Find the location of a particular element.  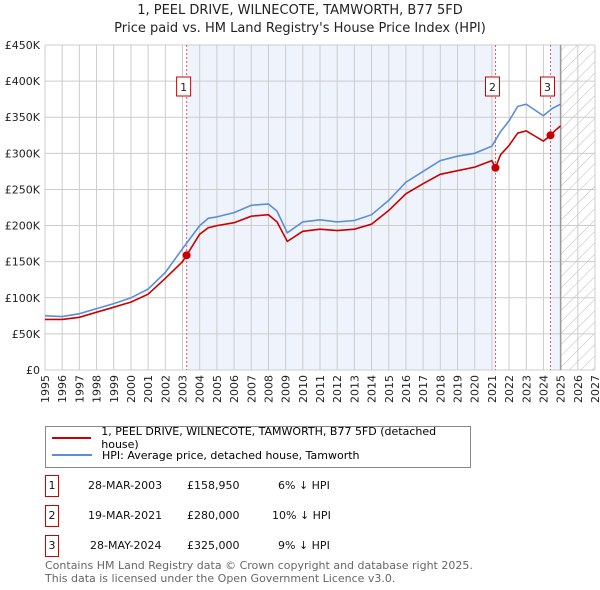

y-tick-label: £350K is located at coordinates (23, 117).